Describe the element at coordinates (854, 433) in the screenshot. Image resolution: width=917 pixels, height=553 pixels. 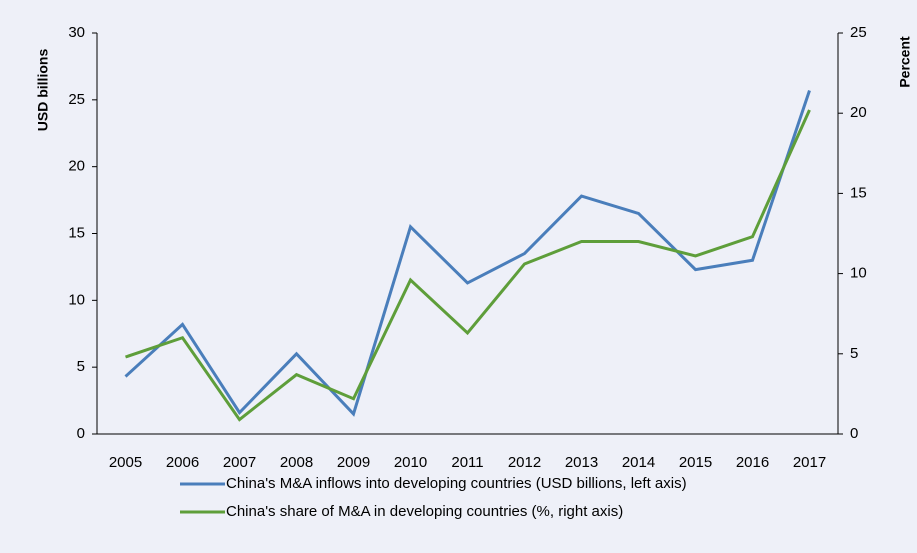
I see `y2-tick-label: 0` at that location.